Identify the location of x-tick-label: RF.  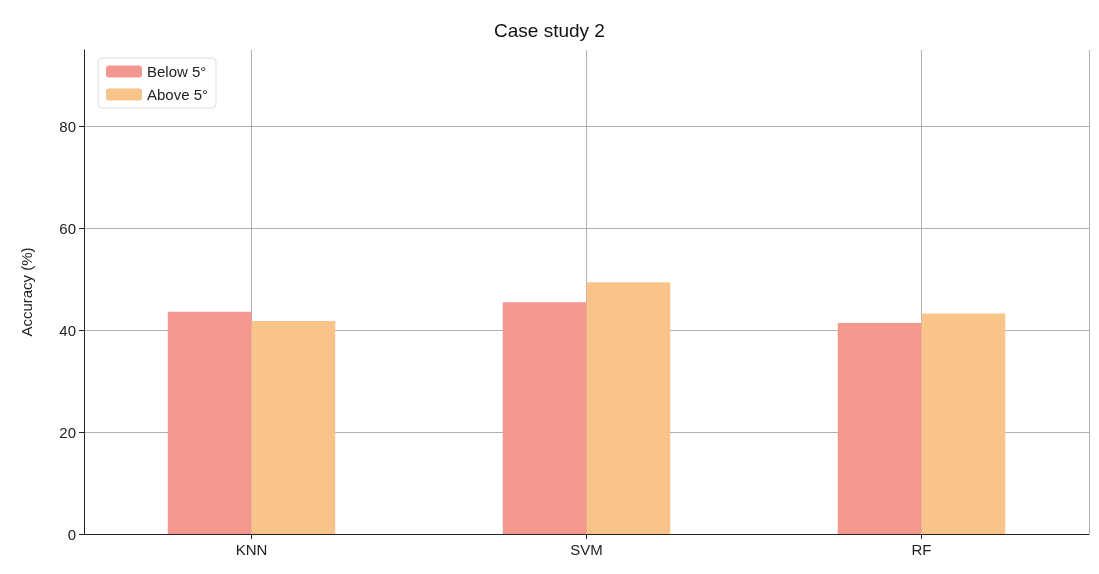
(921, 549).